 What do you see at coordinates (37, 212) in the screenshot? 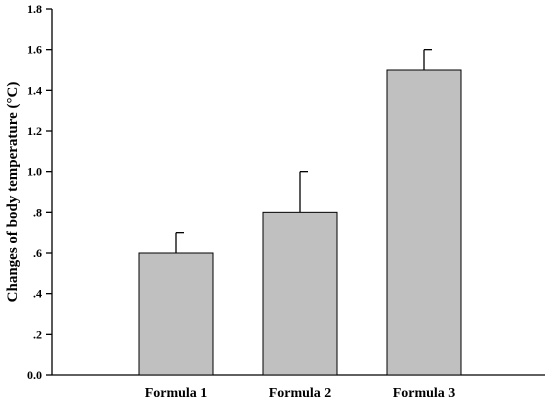
I see `y-tick-label: .8` at bounding box center [37, 212].